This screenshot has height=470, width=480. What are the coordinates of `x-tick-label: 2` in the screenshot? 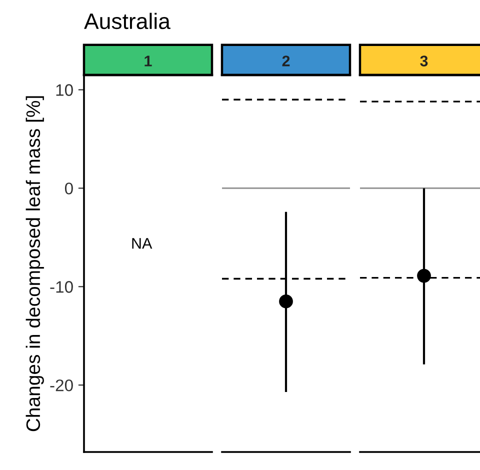 It's located at (286, 61).